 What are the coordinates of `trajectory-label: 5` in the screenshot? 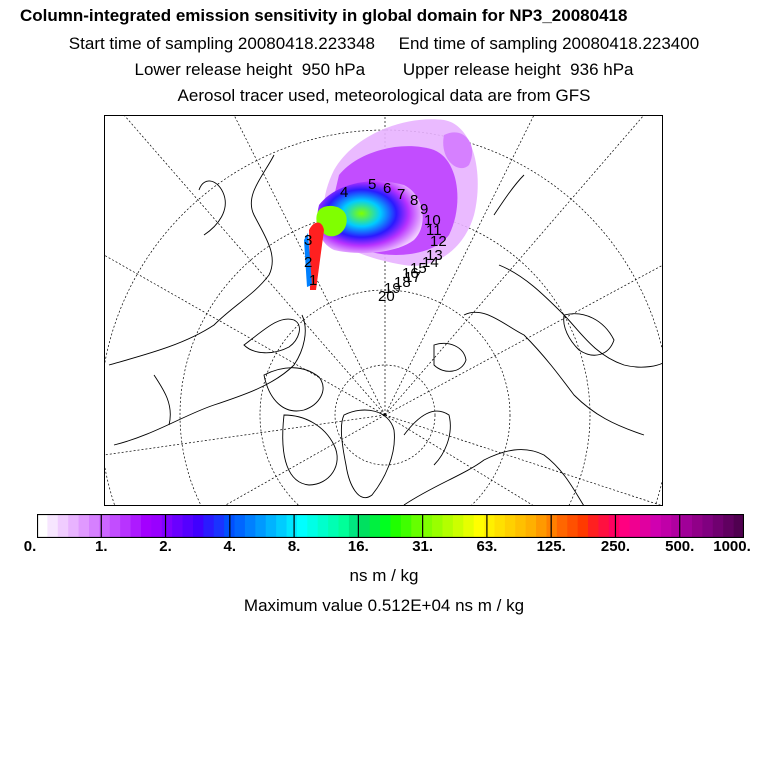 It's located at (372, 184).